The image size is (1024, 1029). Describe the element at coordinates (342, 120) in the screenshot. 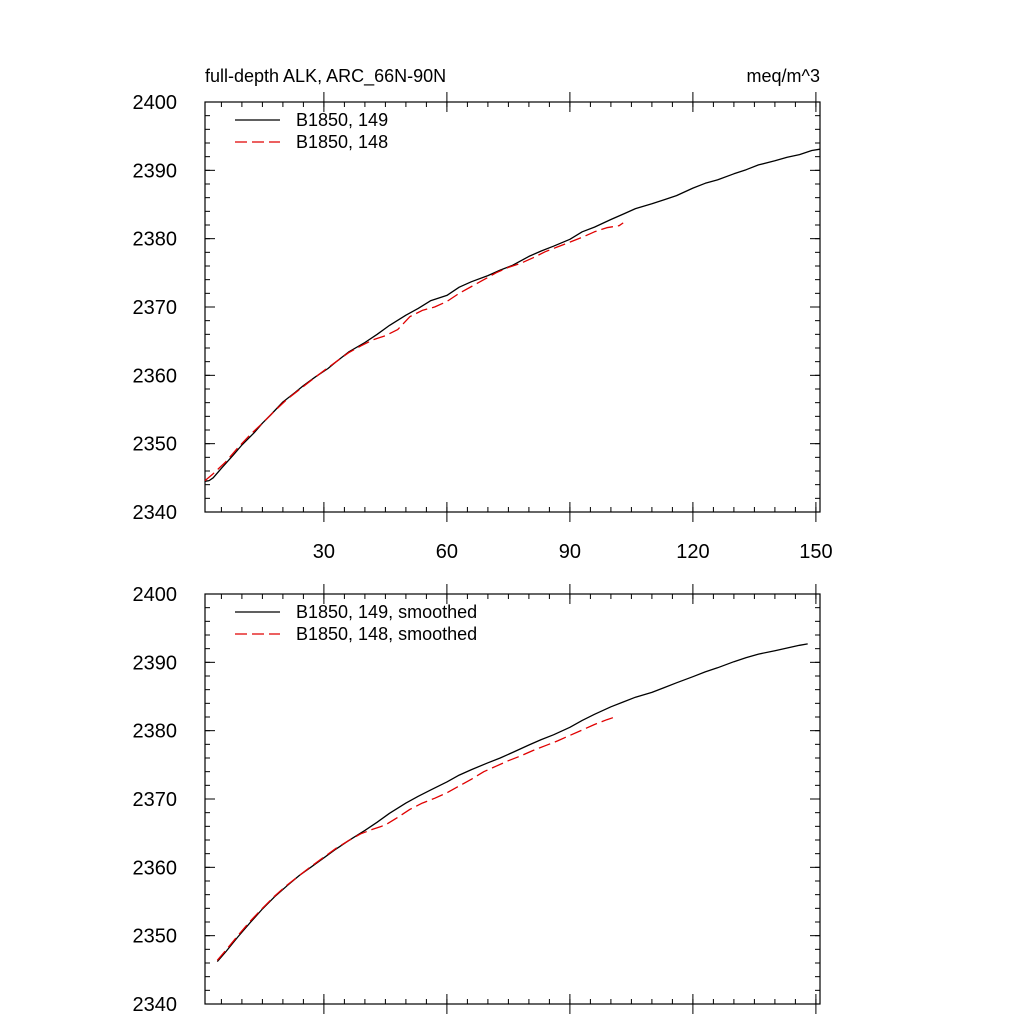

I see `legend-label-1: B1850, 149` at that location.